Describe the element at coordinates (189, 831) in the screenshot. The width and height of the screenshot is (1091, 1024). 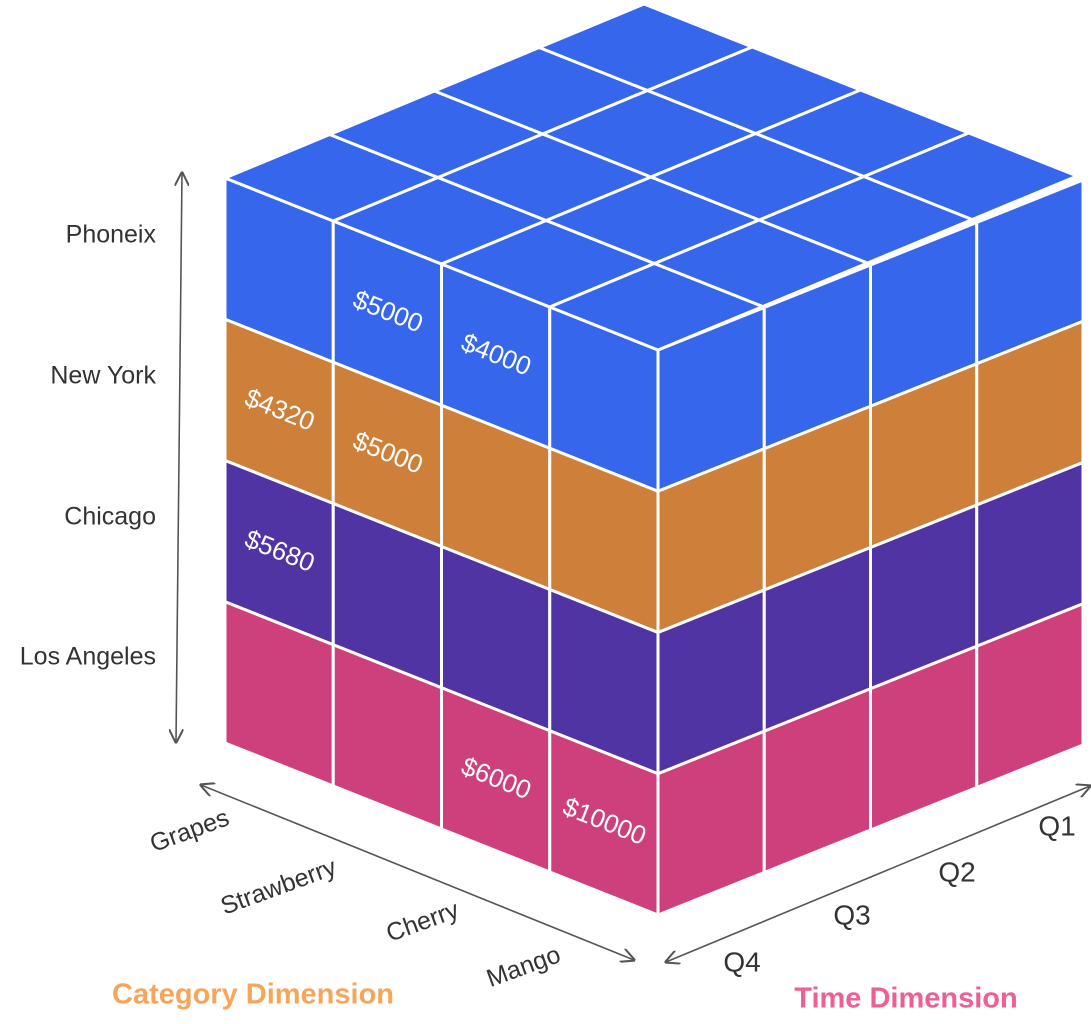
I see `category-label: Grapes` at that location.